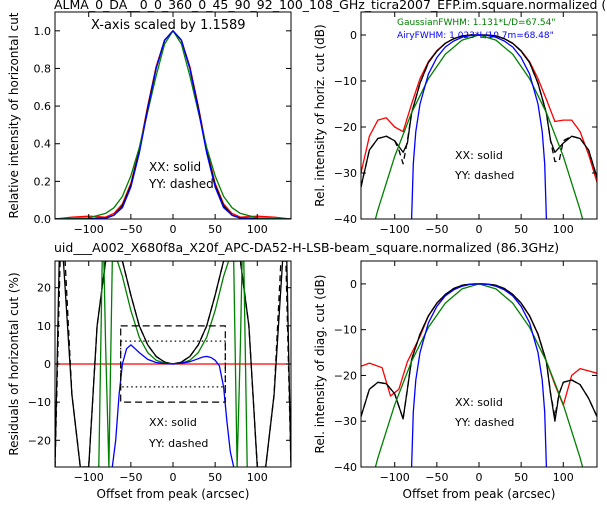 The width and height of the screenshot is (607, 511). What do you see at coordinates (168, 25) in the screenshot?
I see `annotation: X-axis scaled by 1.1589` at bounding box center [168, 25].